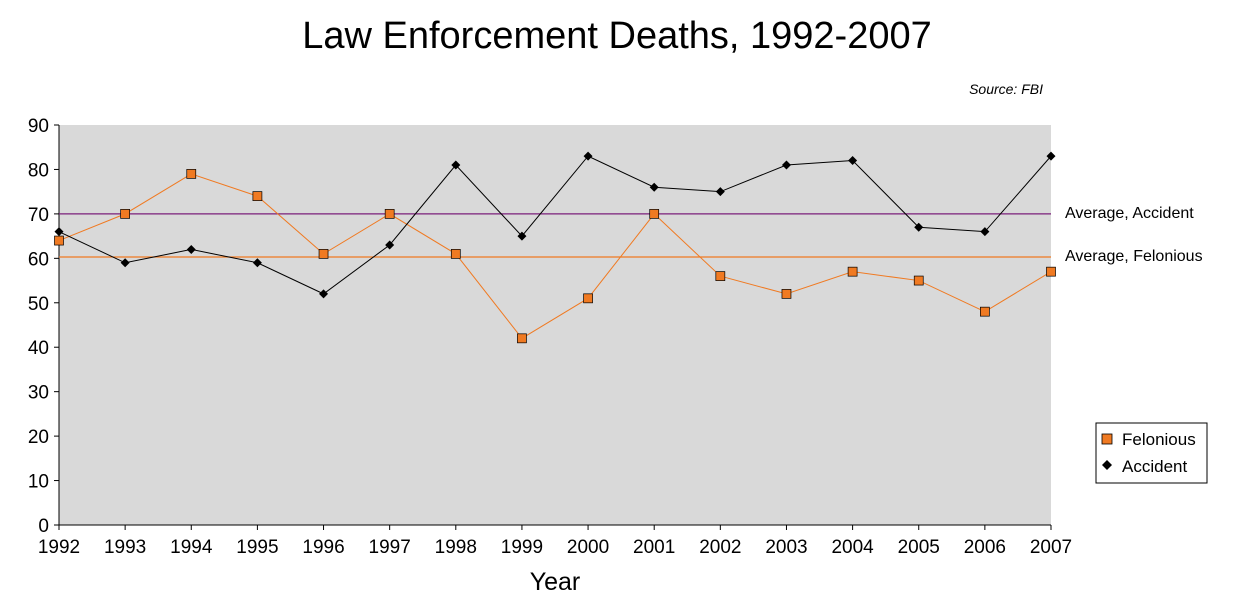 Image resolution: width=1236 pixels, height=612 pixels. What do you see at coordinates (44, 326) in the screenshot?
I see `y-axis: 0 10 20 30 40 50 60 70 80 90` at bounding box center [44, 326].